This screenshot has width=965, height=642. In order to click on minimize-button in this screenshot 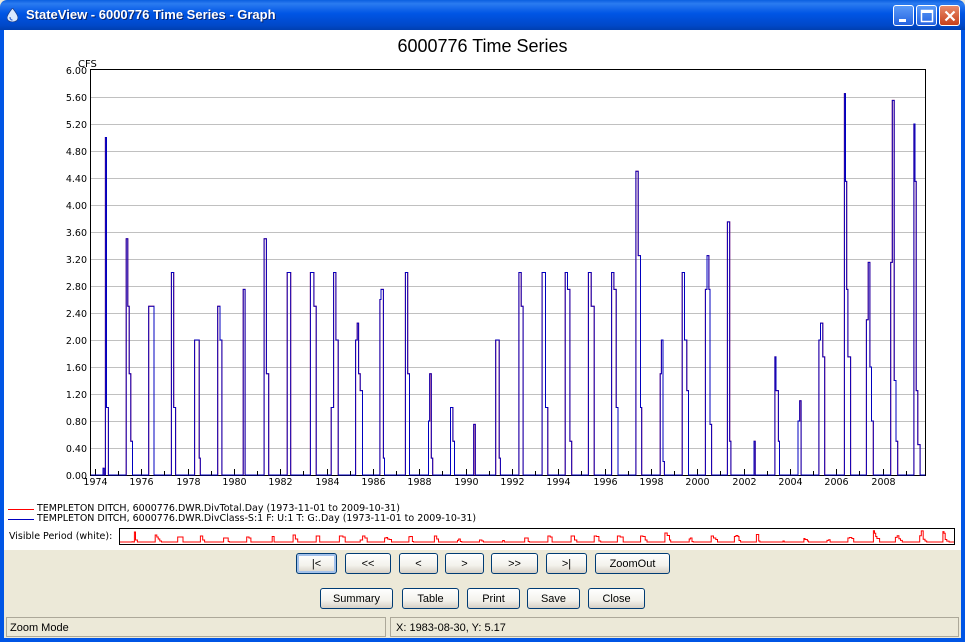, I will do `click(903, 15)`.